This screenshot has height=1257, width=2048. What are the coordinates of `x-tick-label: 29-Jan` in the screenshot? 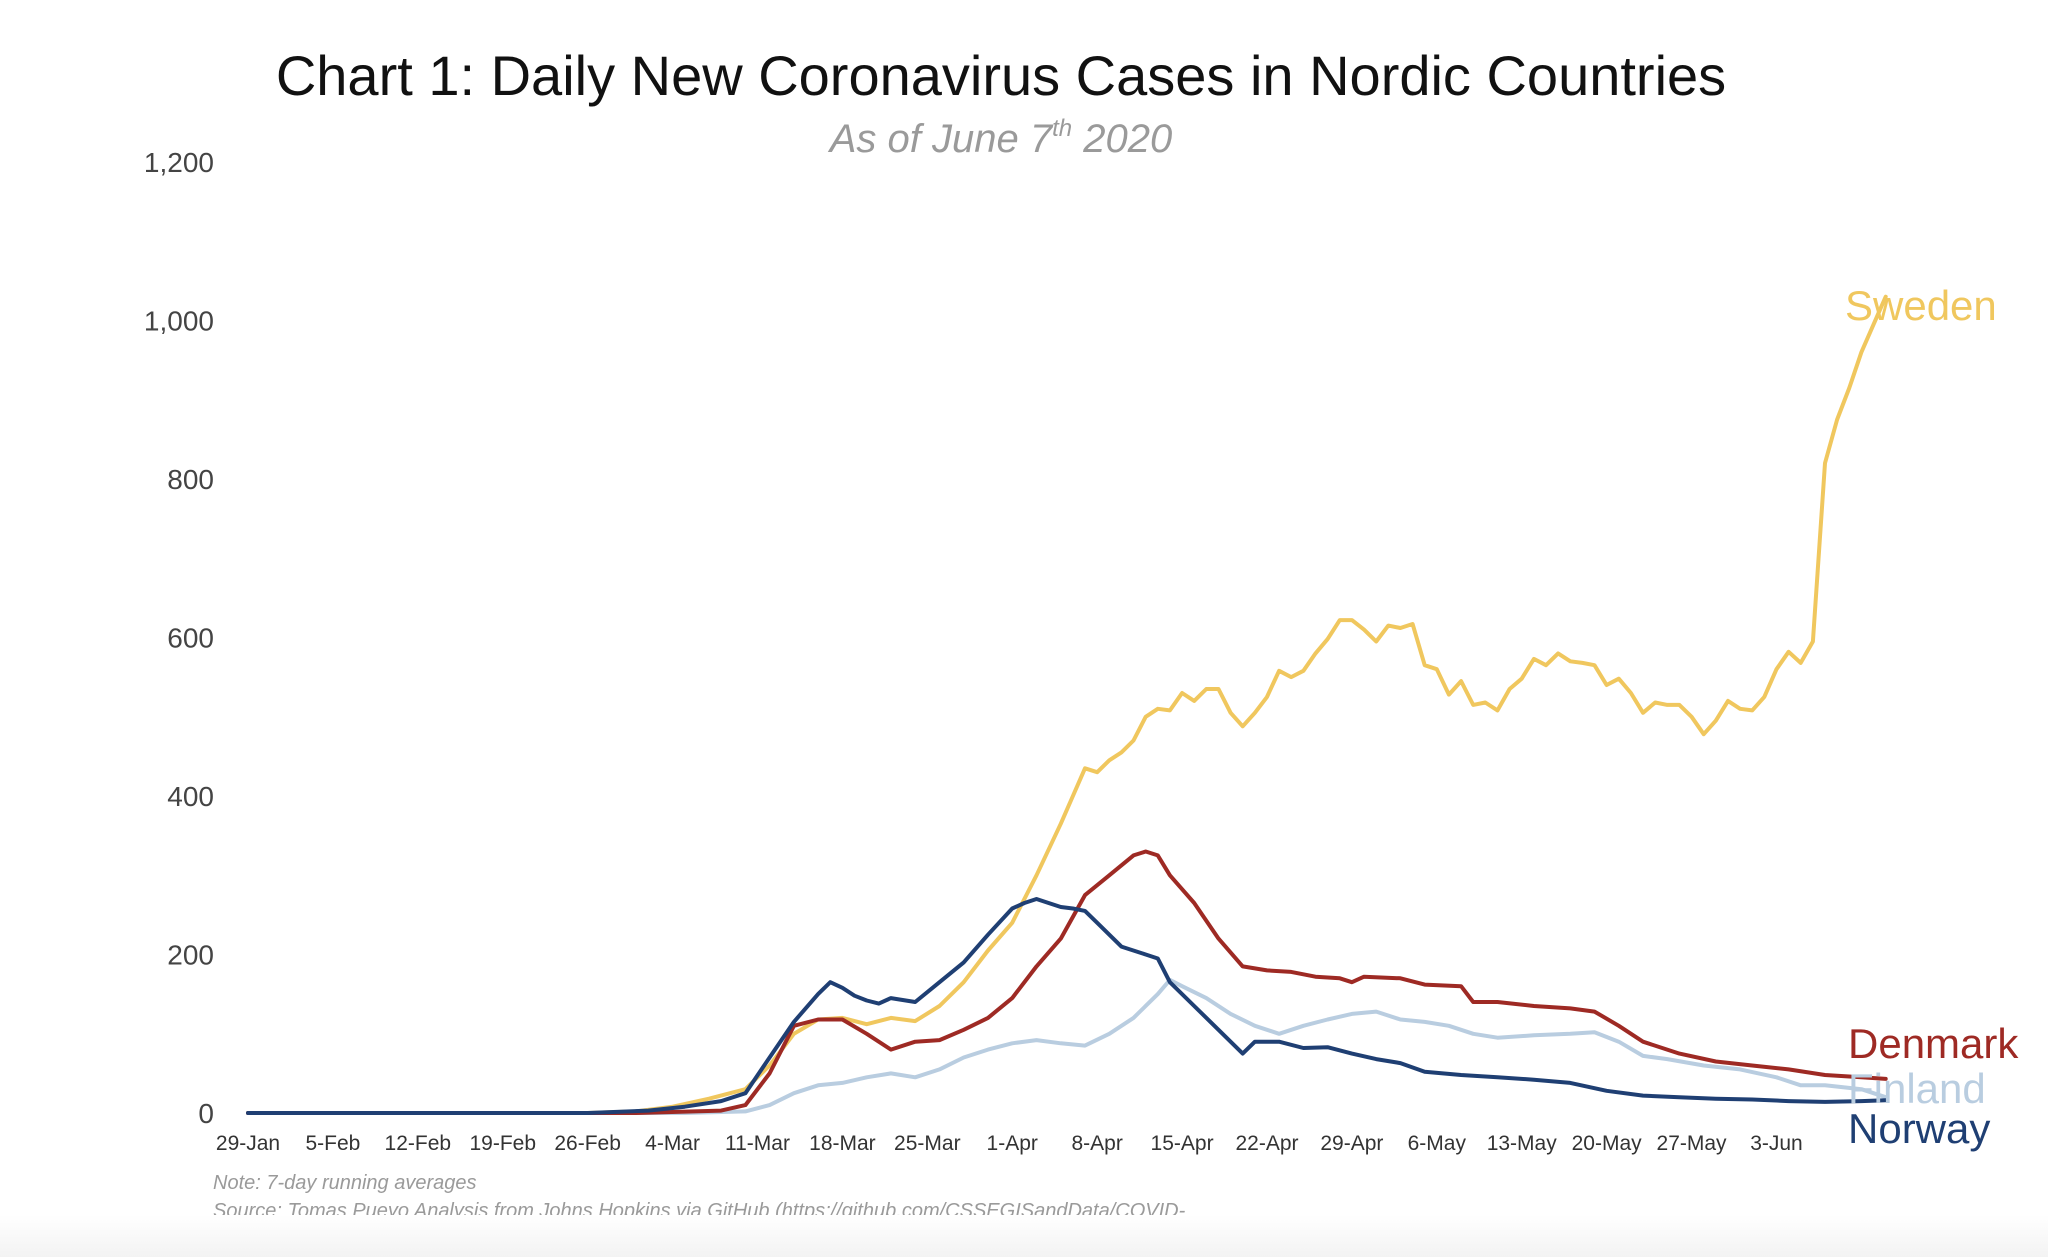 It's located at (248, 1143).